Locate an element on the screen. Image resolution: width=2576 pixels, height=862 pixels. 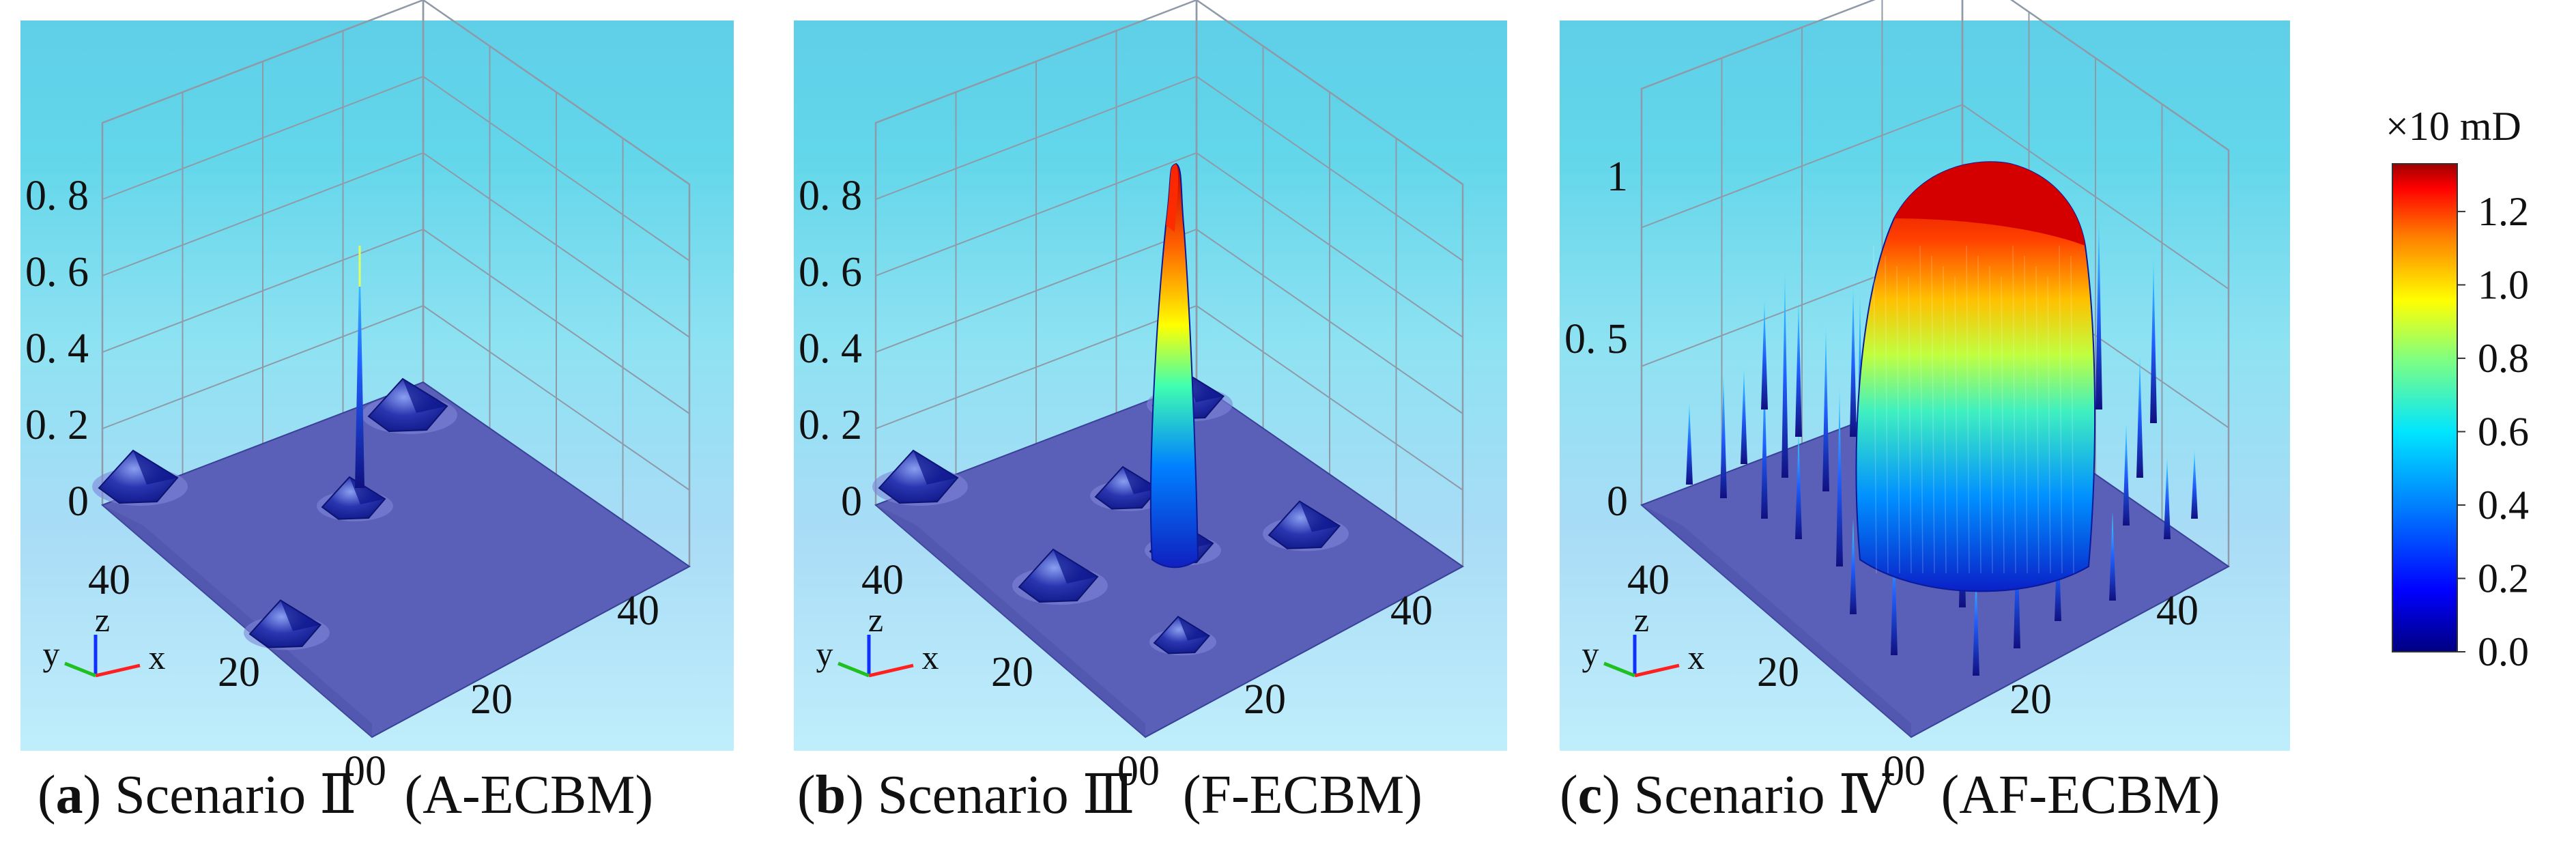
caption-method: (F-ECBM) is located at coordinates (1302, 795).